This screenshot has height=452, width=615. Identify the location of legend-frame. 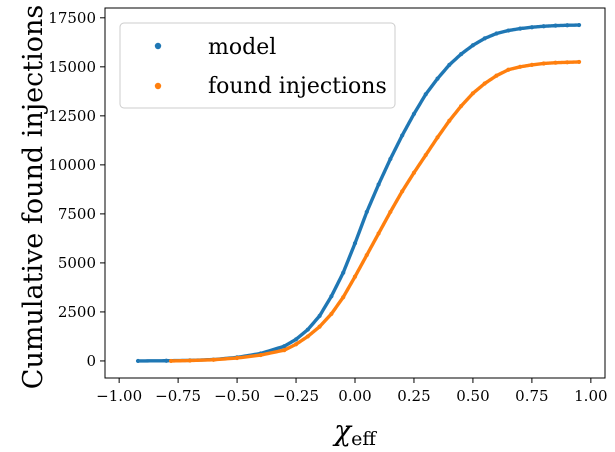
(257, 65).